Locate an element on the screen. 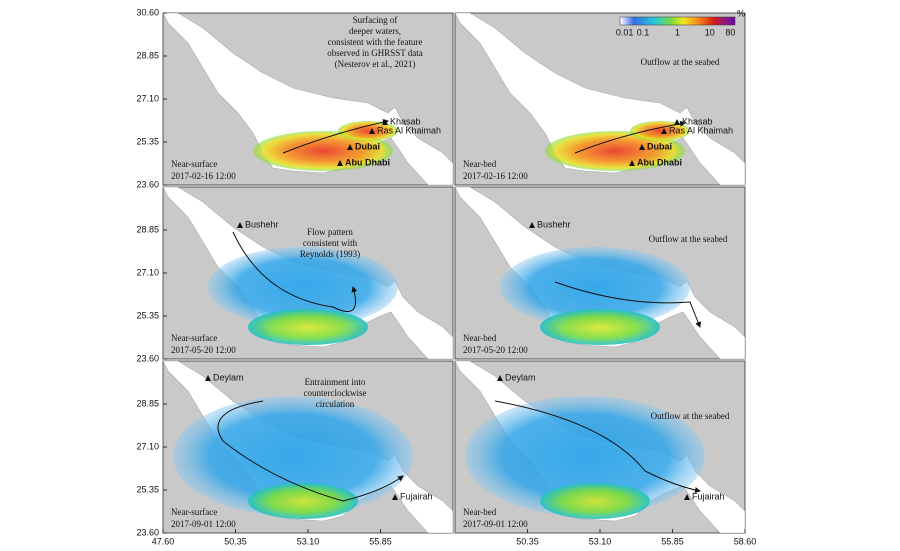 The image size is (900, 551). annotation: consistent with the feature is located at coordinates (375, 42).